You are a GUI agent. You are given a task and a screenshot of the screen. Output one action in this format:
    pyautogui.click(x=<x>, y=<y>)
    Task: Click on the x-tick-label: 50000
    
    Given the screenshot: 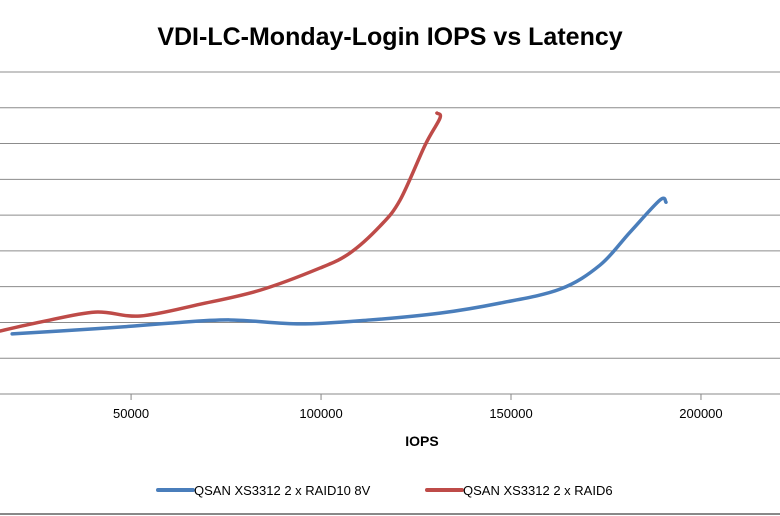 What is the action you would take?
    pyautogui.click(x=131, y=413)
    